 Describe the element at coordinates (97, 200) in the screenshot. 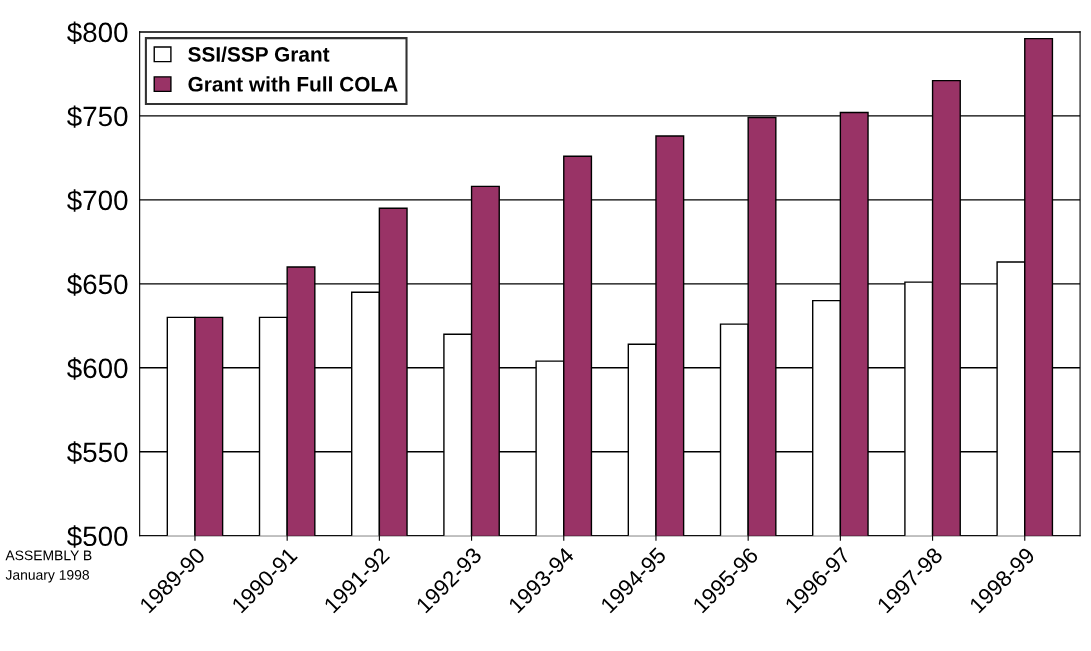

I see `y-tick-label: $700` at that location.